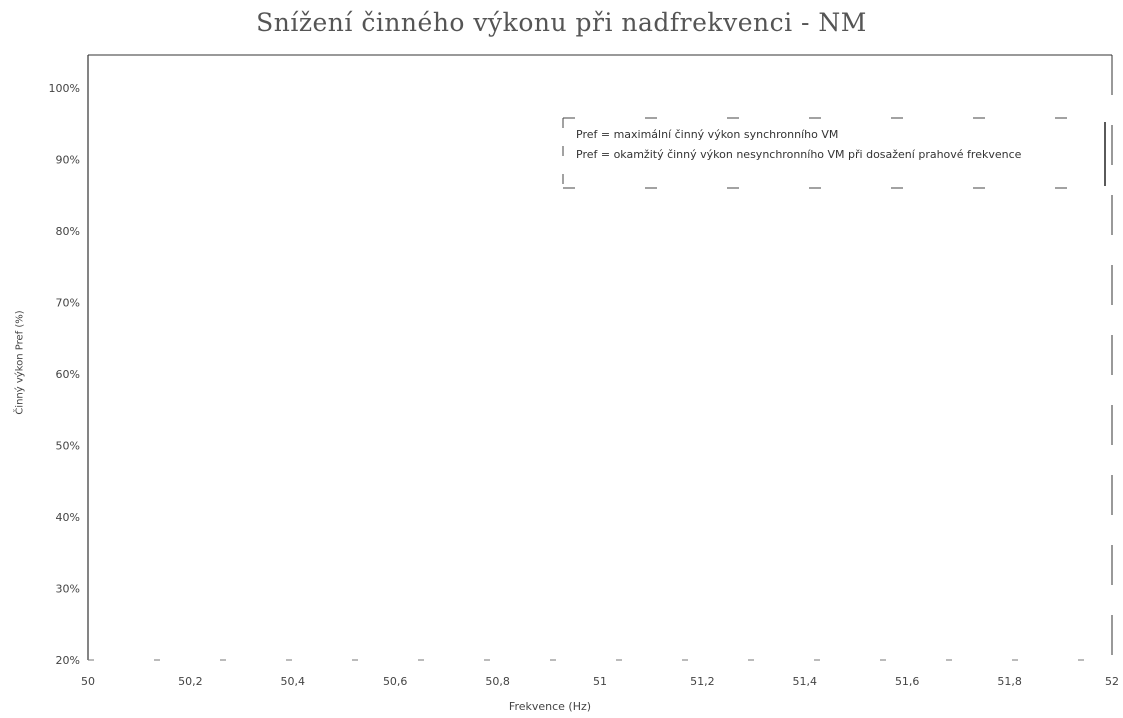  What do you see at coordinates (550, 706) in the screenshot?
I see `x-axis-title: Frekvence (Hz)` at bounding box center [550, 706].